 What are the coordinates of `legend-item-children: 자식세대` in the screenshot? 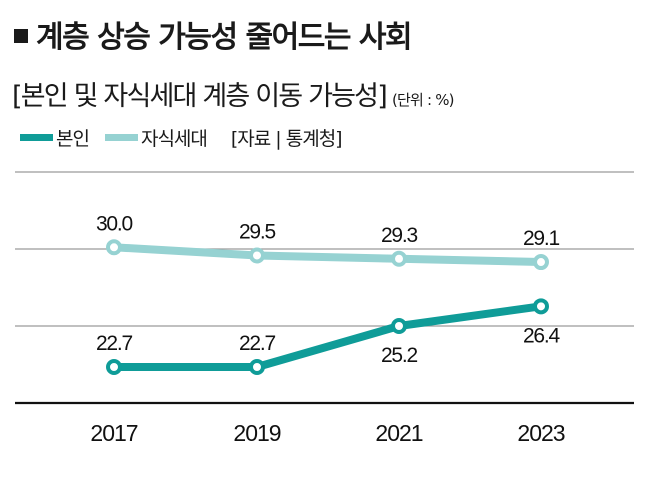 It's located at (156, 137).